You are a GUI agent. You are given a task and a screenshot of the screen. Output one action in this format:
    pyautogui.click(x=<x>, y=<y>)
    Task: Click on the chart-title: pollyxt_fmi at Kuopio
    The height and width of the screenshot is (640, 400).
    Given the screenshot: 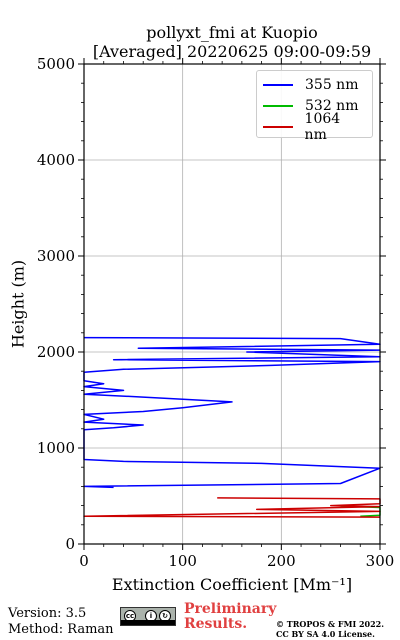 What is the action you would take?
    pyautogui.click(x=232, y=32)
    